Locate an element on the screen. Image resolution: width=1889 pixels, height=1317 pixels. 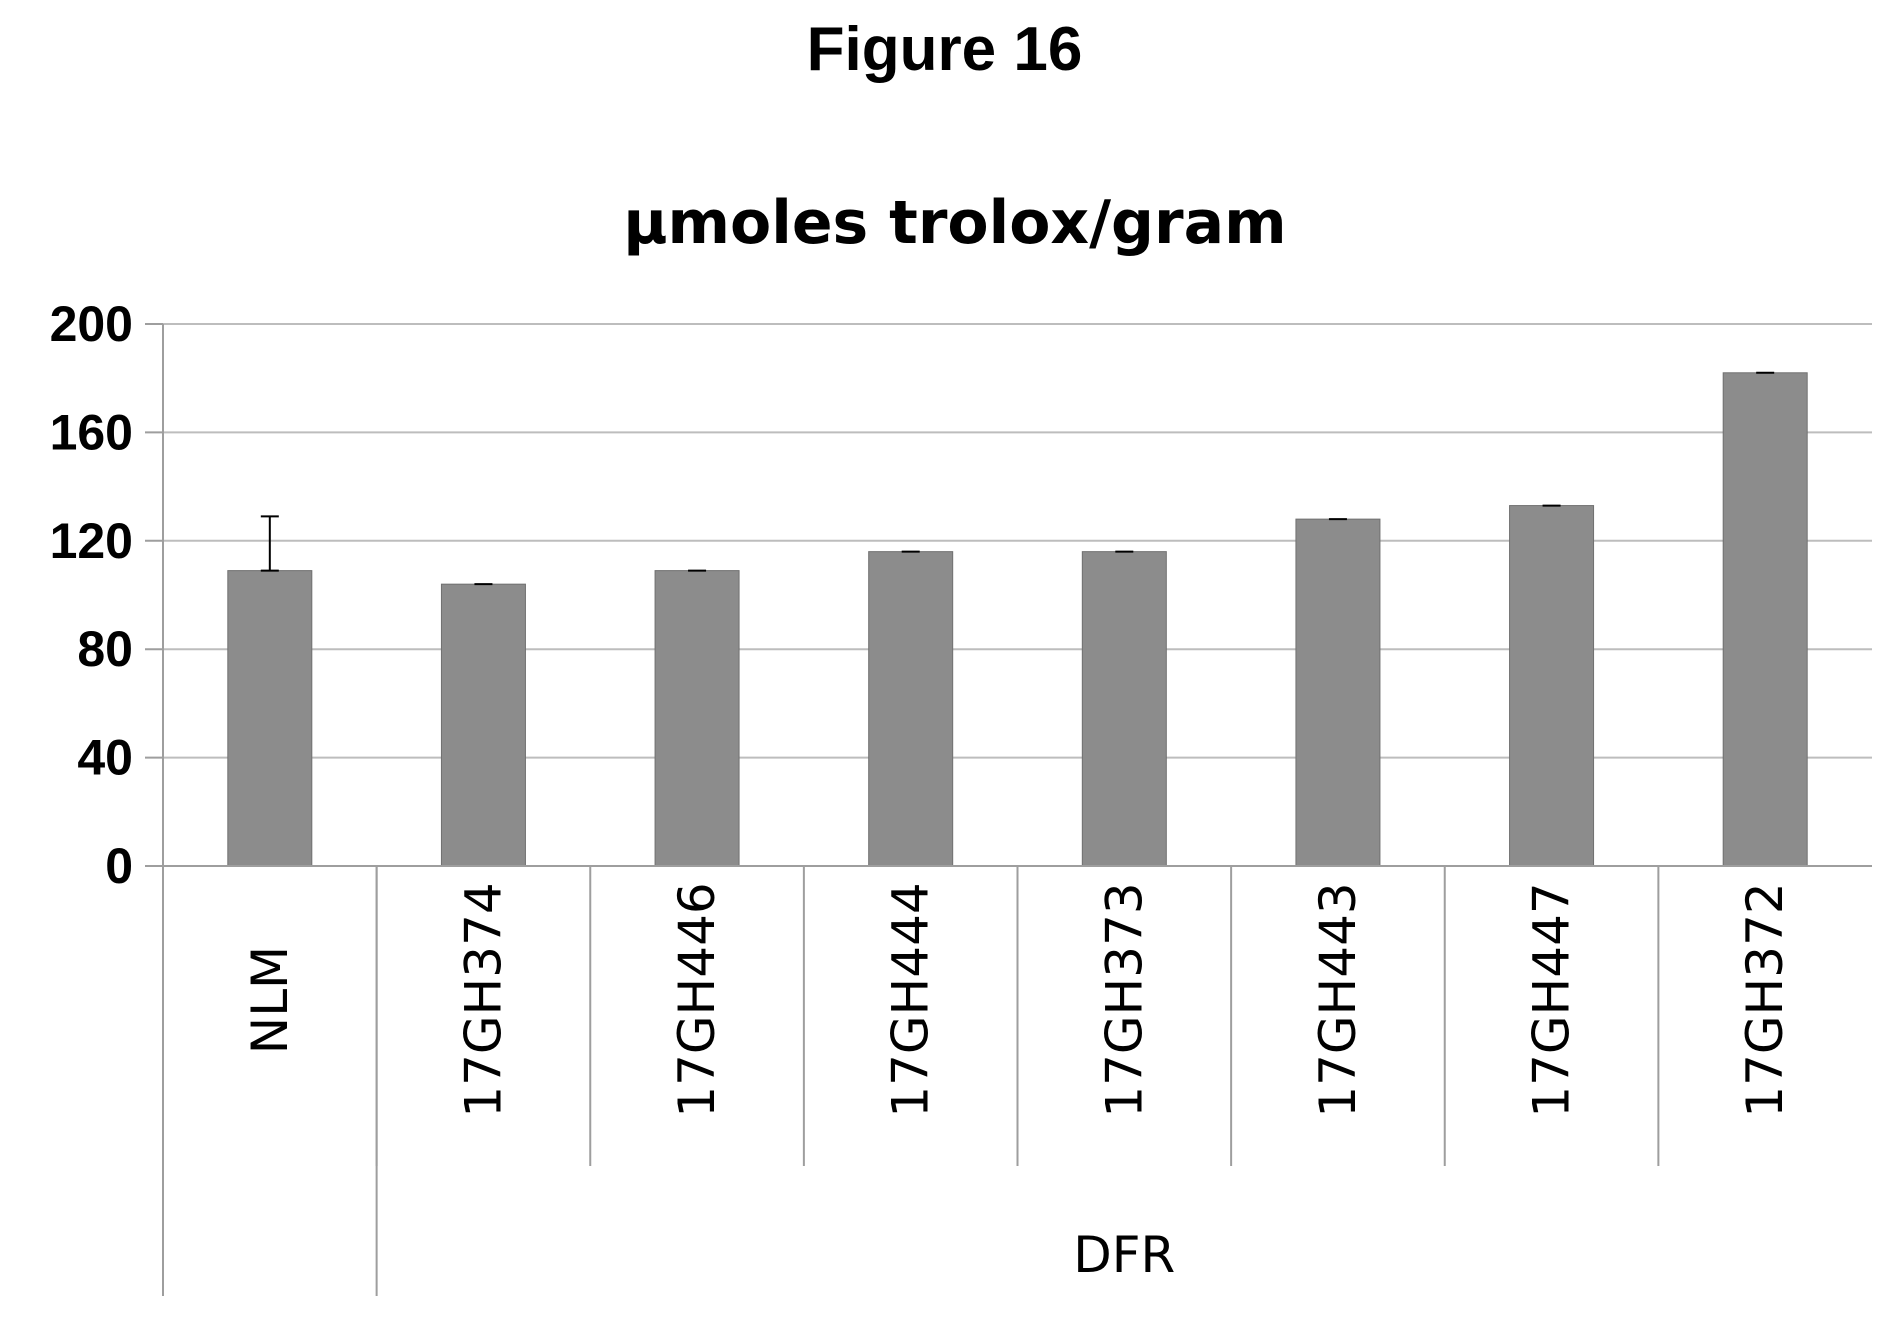
y-tick-label: 120 is located at coordinates (91, 541).